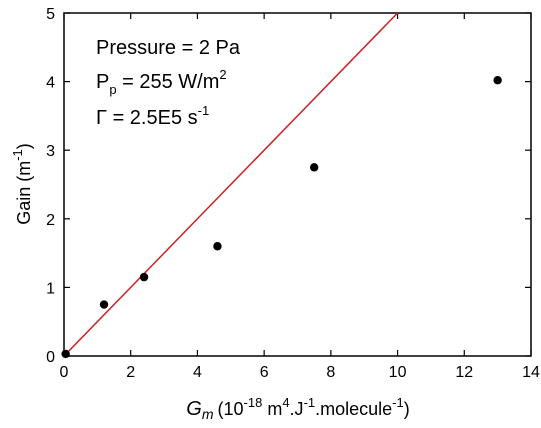  I want to click on x-tick-label: 14, so click(531, 372).